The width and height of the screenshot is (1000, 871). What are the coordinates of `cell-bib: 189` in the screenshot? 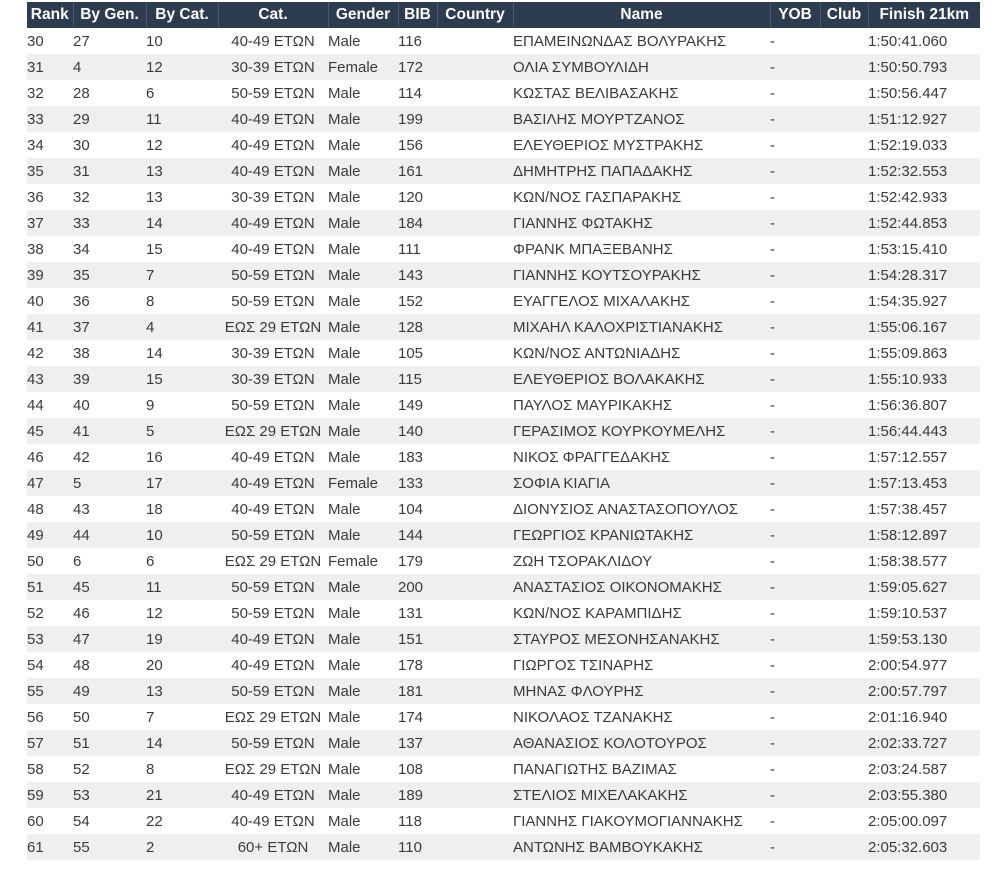 It's located at (411, 795).